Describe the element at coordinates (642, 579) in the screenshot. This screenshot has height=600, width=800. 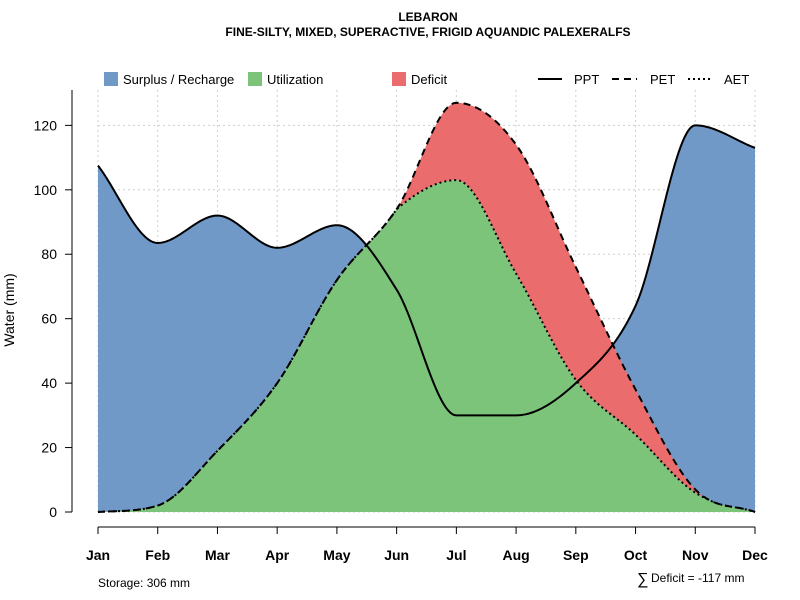
I see `sum-symbol: ∑` at that location.